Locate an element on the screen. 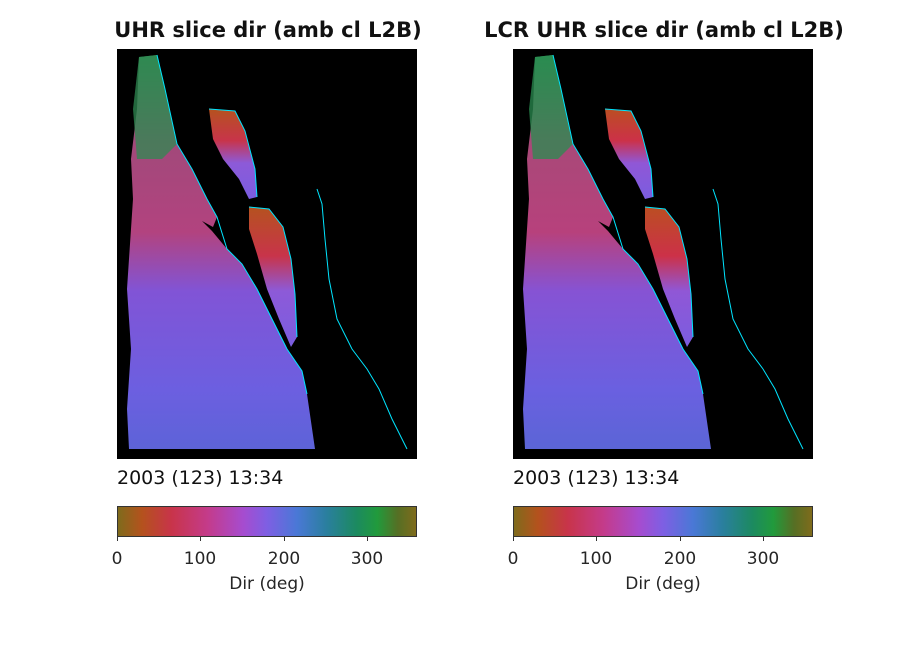 The height and width of the screenshot is (652, 900). colorbar-ticklabel-right-300: 300 is located at coordinates (763, 559).